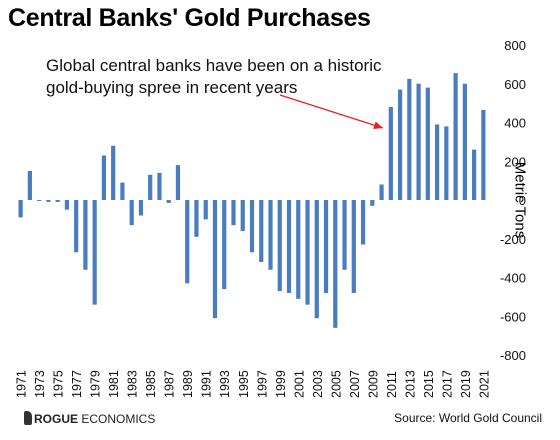 The height and width of the screenshot is (440, 560). What do you see at coordinates (392, 384) in the screenshot?
I see `x-tick-label: 2011` at bounding box center [392, 384].